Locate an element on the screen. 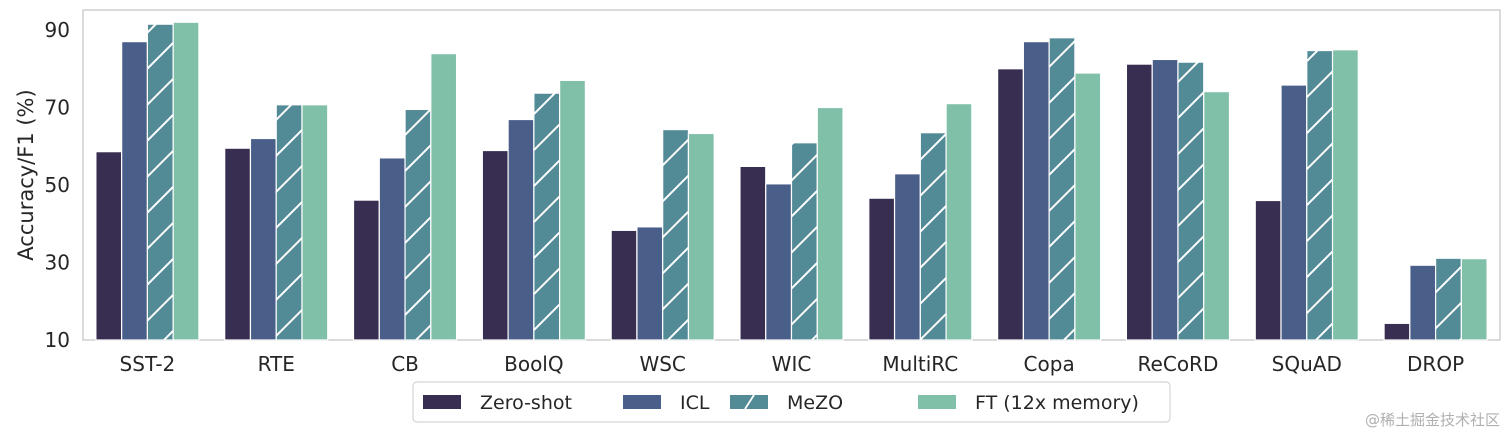  bar-zero-shot-wsc is located at coordinates (624, 285).